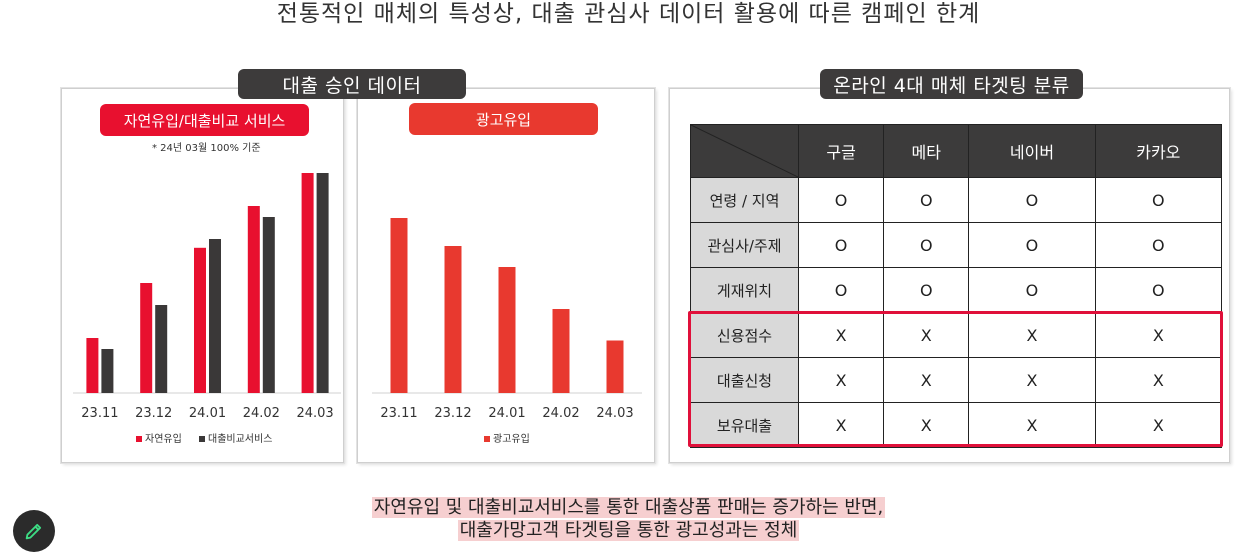  I want to click on bar-대출비교서비스-24.03, so click(322, 283).